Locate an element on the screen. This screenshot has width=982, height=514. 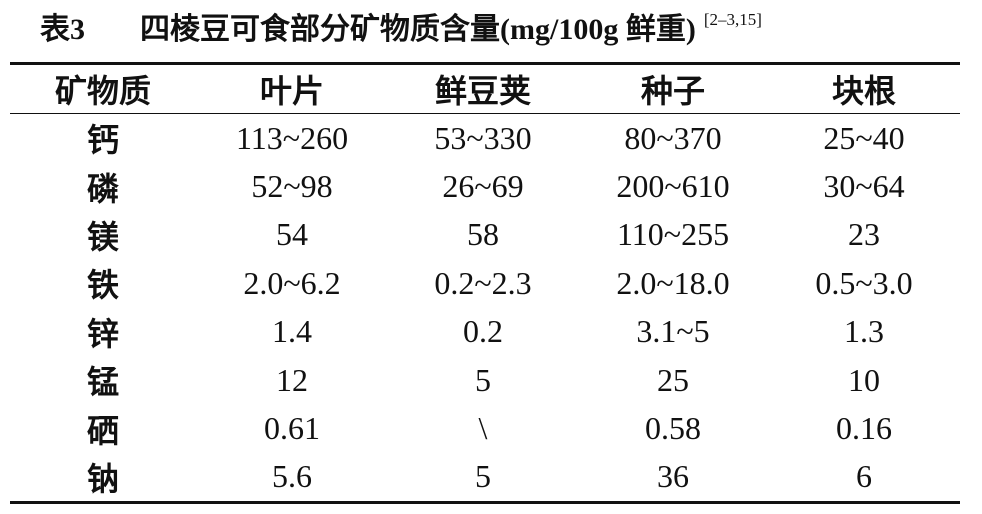
table-cell: \ is located at coordinates (483, 428).